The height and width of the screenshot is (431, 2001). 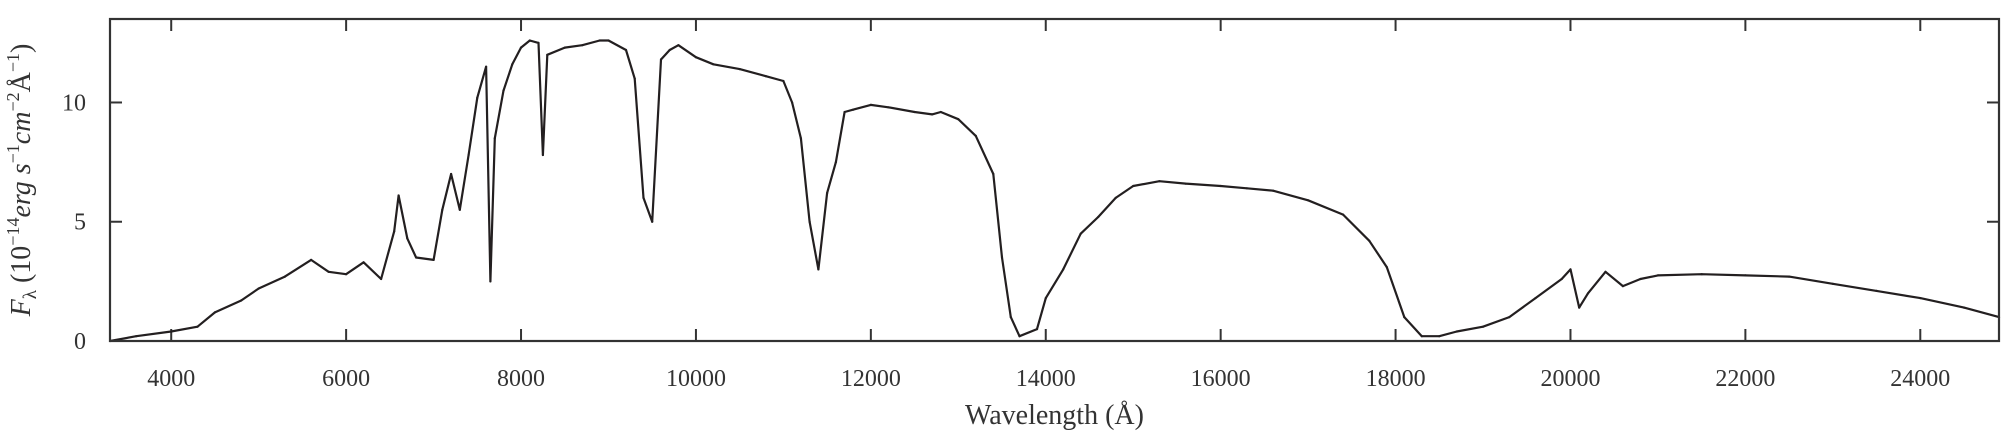 What do you see at coordinates (21, 48) in the screenshot?
I see `y-label-close: )` at bounding box center [21, 48].